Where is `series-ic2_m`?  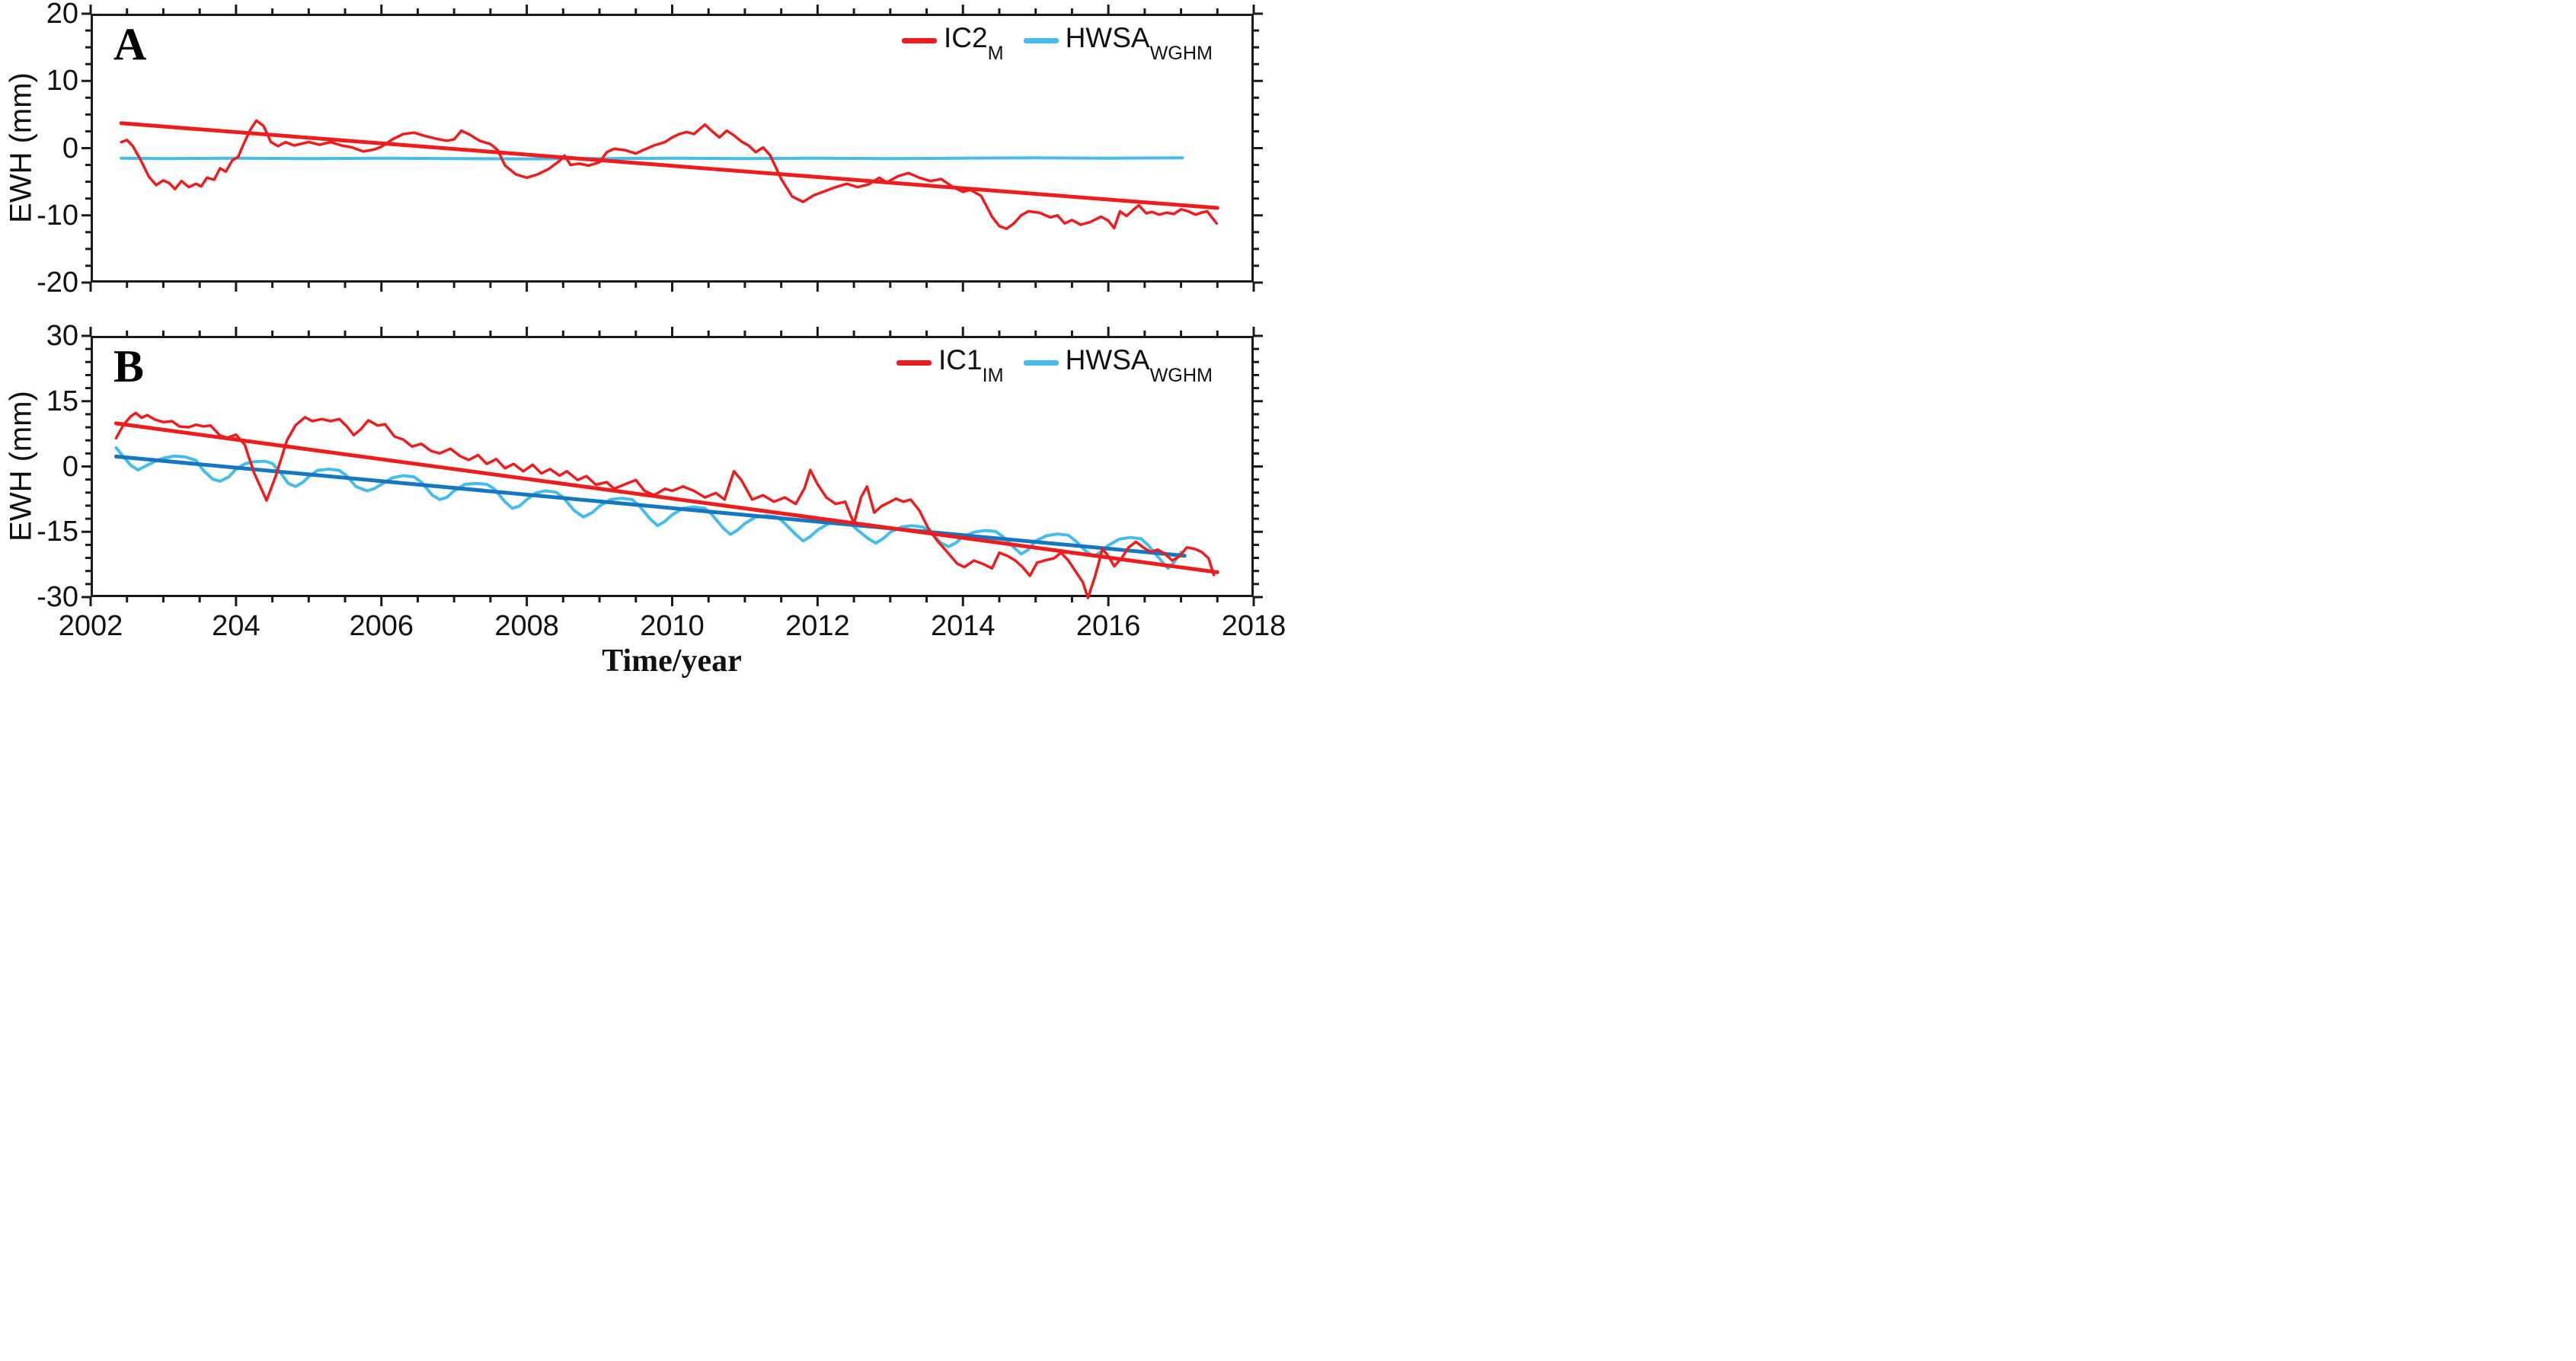 series-ic2_m is located at coordinates (670, 175).